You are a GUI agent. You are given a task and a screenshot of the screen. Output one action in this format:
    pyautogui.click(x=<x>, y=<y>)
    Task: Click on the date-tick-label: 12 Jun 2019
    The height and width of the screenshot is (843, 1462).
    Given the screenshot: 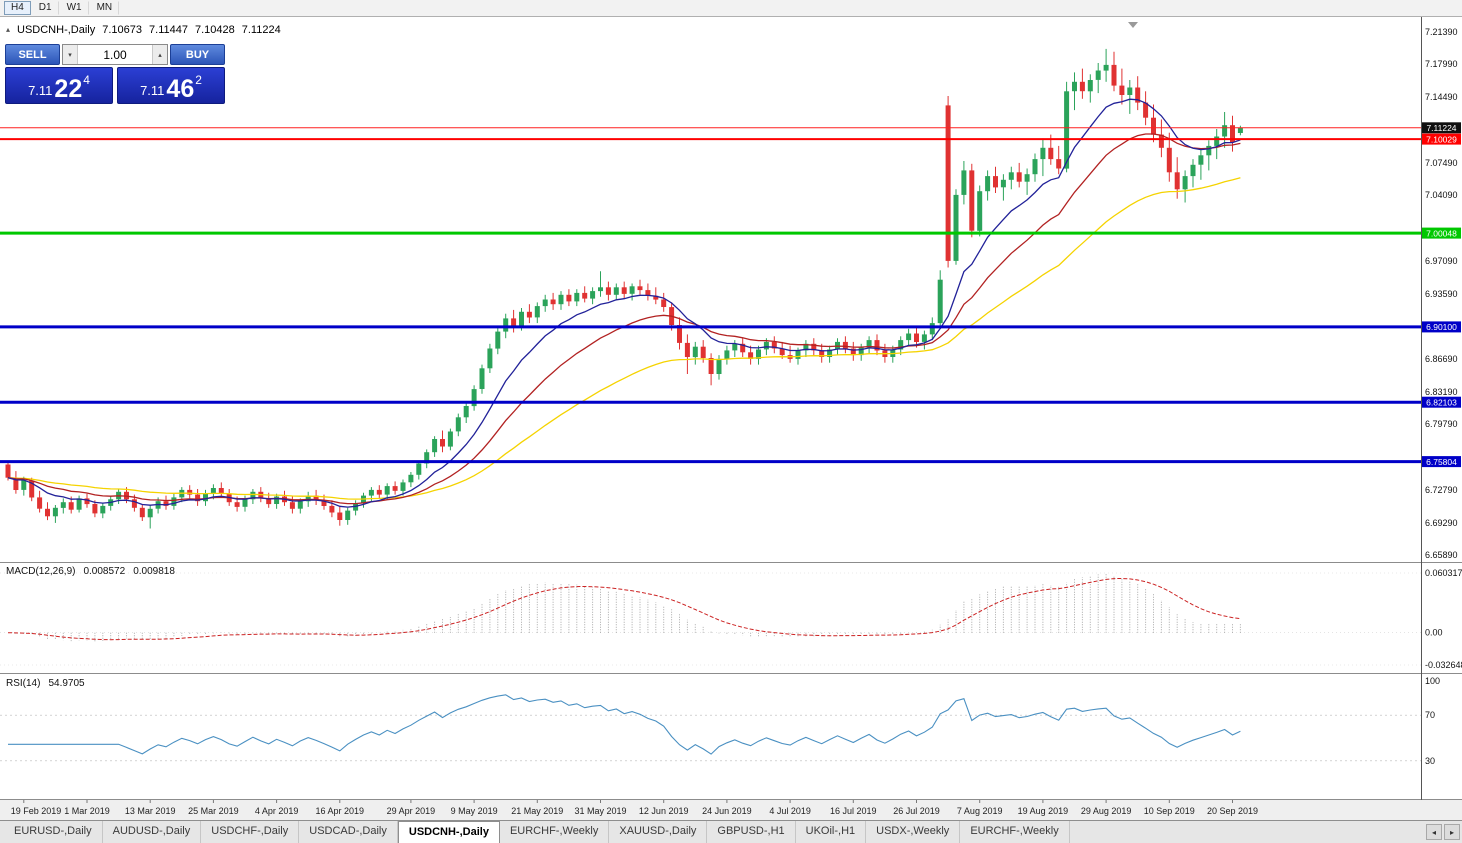 What is the action you would take?
    pyautogui.click(x=664, y=811)
    